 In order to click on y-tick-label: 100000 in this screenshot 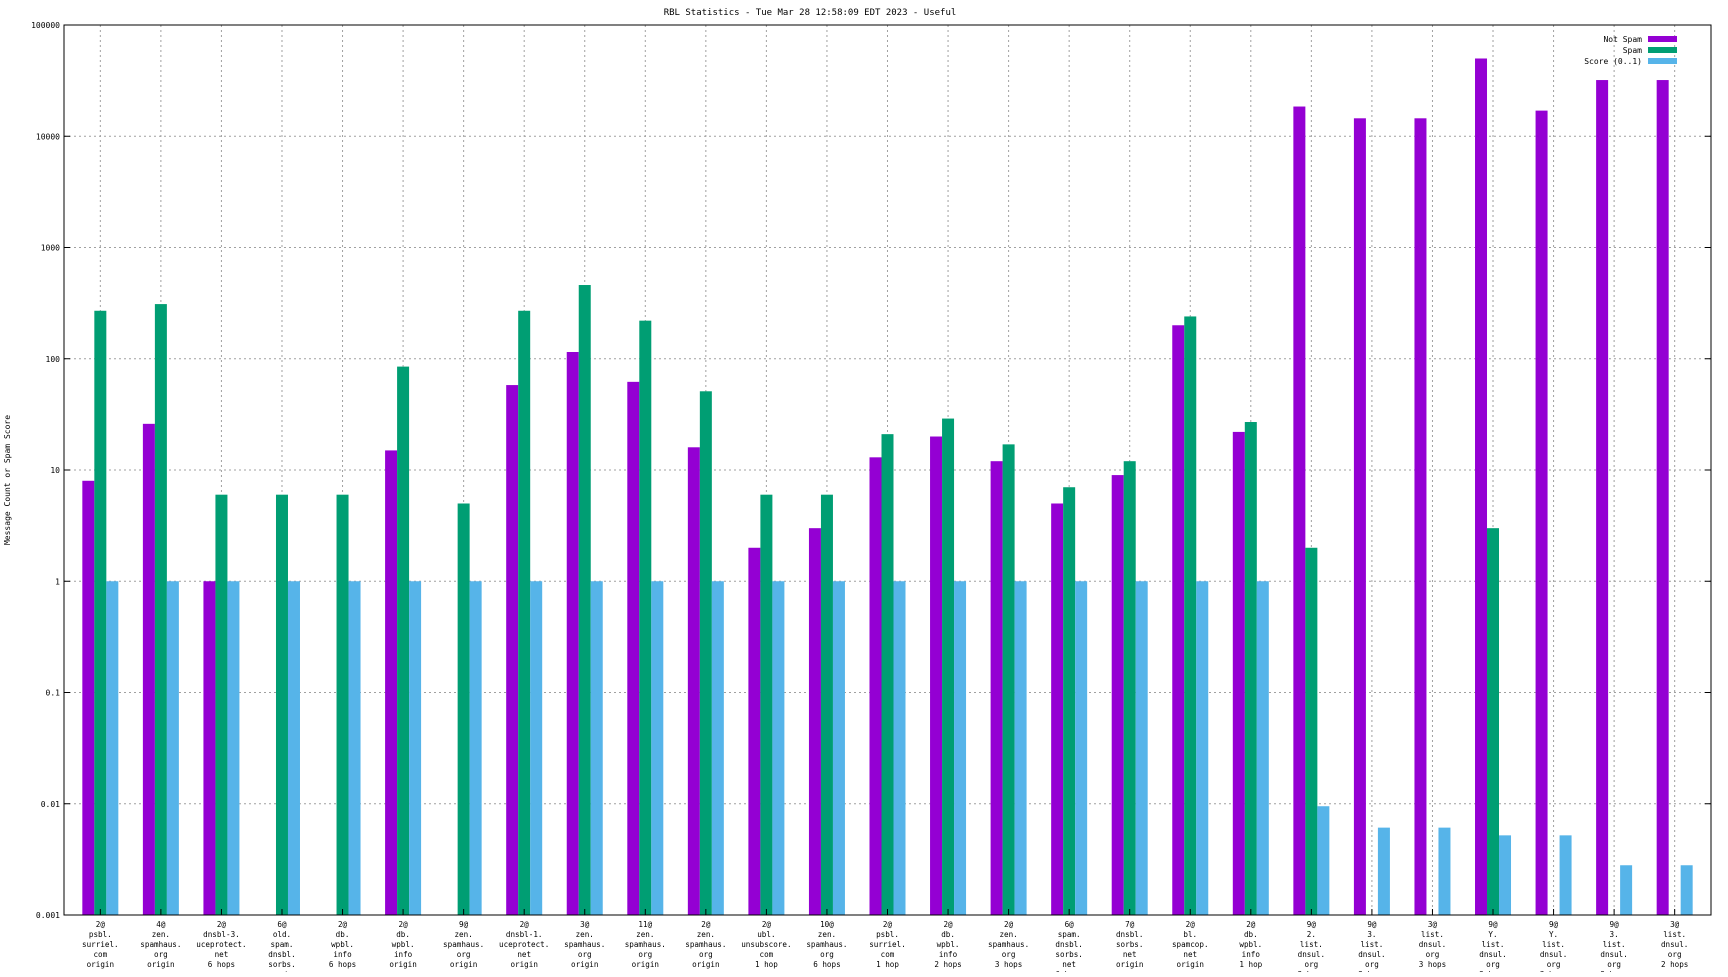, I will do `click(45, 25)`.